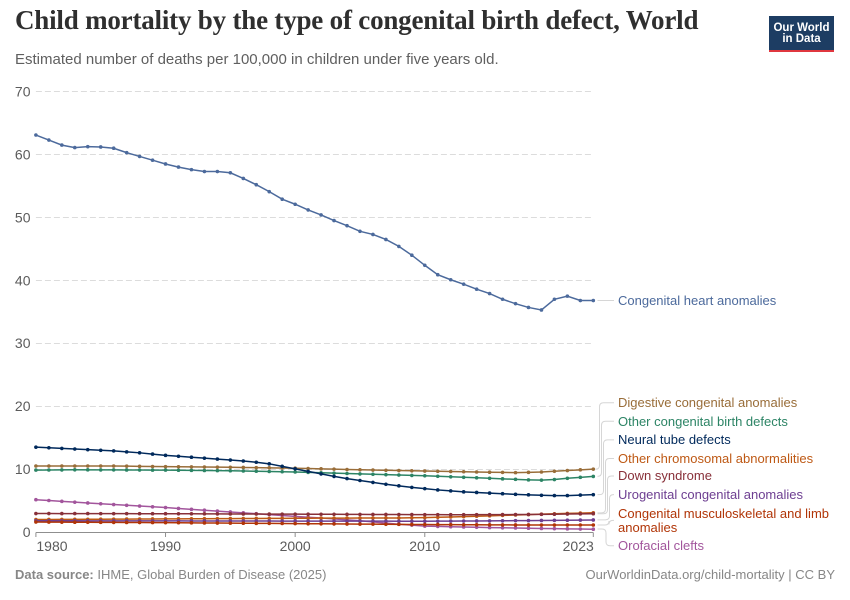 Image resolution: width=850 pixels, height=600 pixels. Describe the element at coordinates (27, 532) in the screenshot. I see `svg-text: 0` at that location.